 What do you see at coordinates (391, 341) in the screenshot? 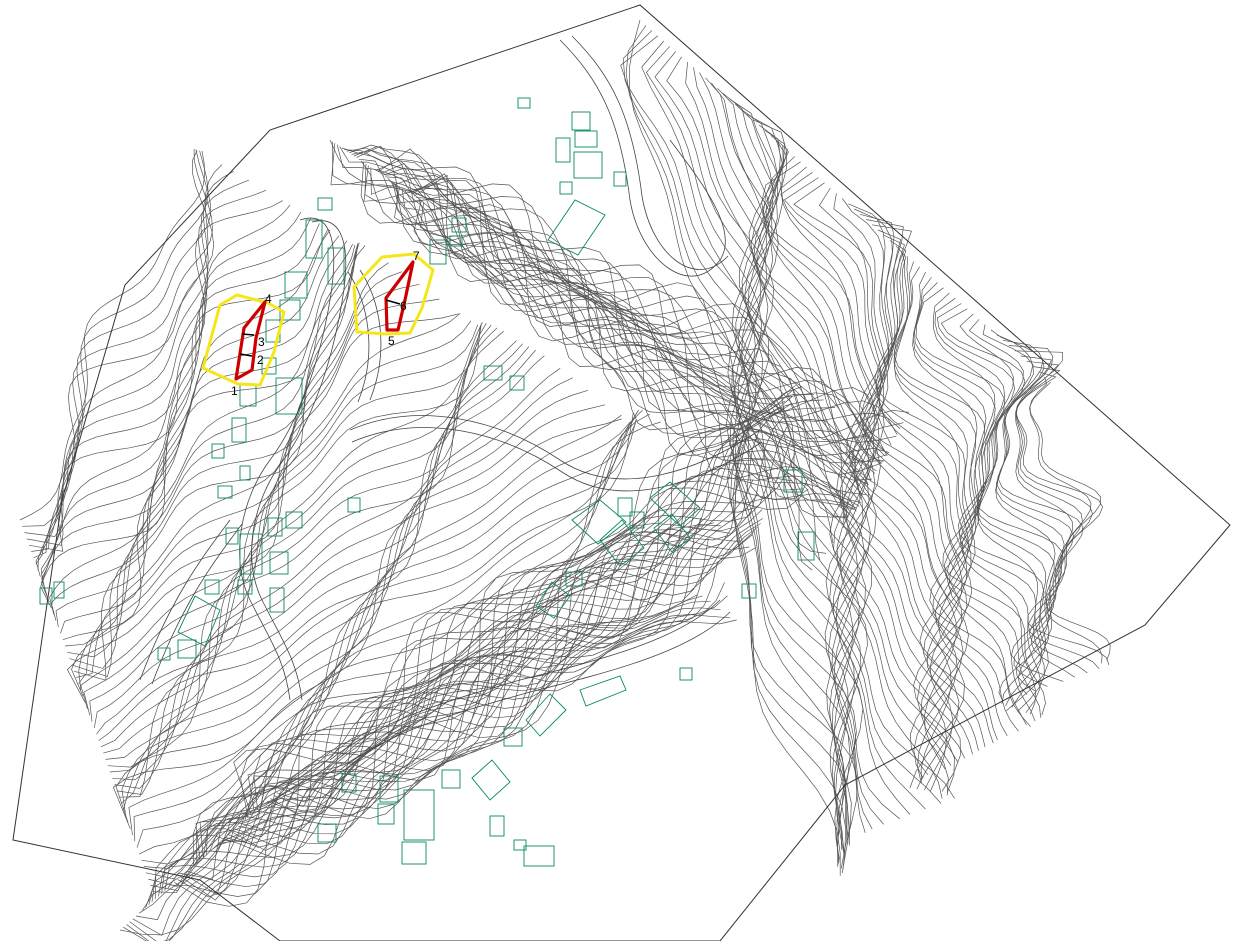
I see `point-label-5: 5` at bounding box center [391, 341].